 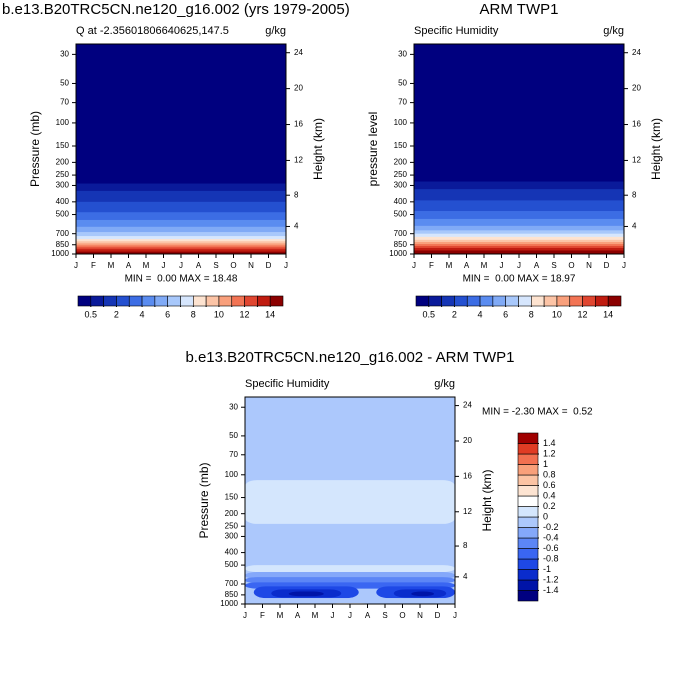 What do you see at coordinates (549, 474) in the screenshot?
I see `colorbar-label: 0.8` at bounding box center [549, 474].